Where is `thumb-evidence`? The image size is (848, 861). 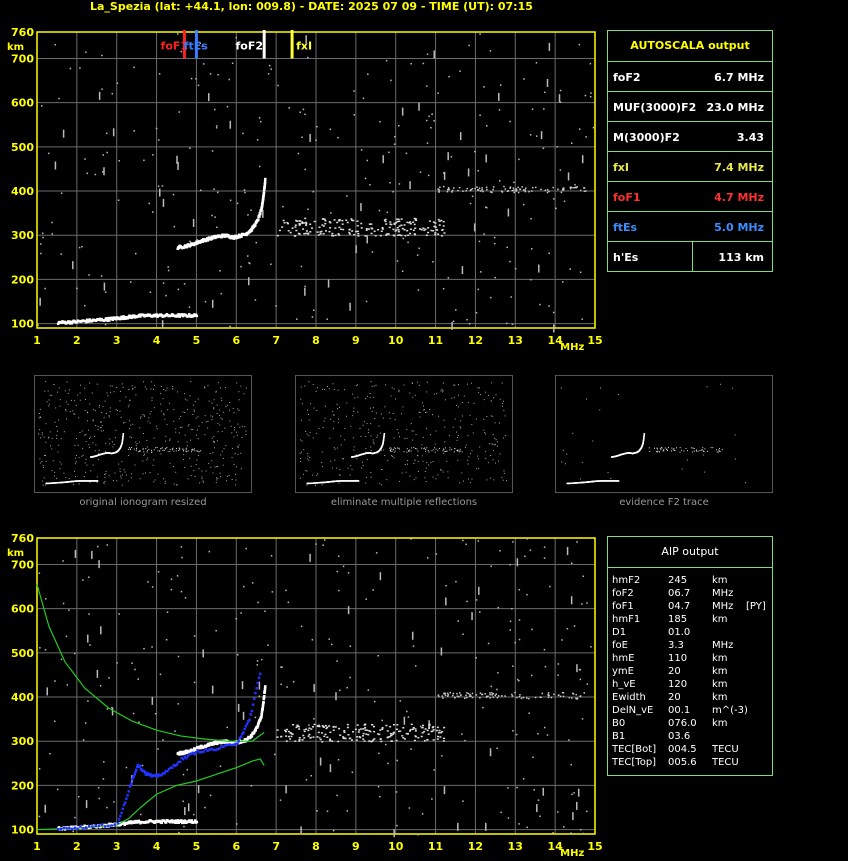
thumb-evidence is located at coordinates (664, 434).